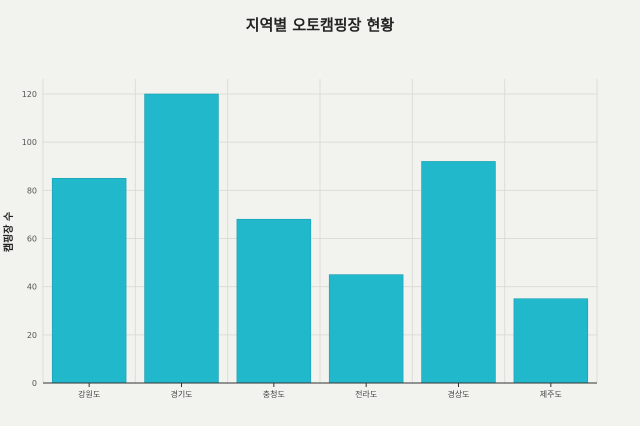  Describe the element at coordinates (89, 394) in the screenshot. I see `x-tick-label: 강원도` at that location.